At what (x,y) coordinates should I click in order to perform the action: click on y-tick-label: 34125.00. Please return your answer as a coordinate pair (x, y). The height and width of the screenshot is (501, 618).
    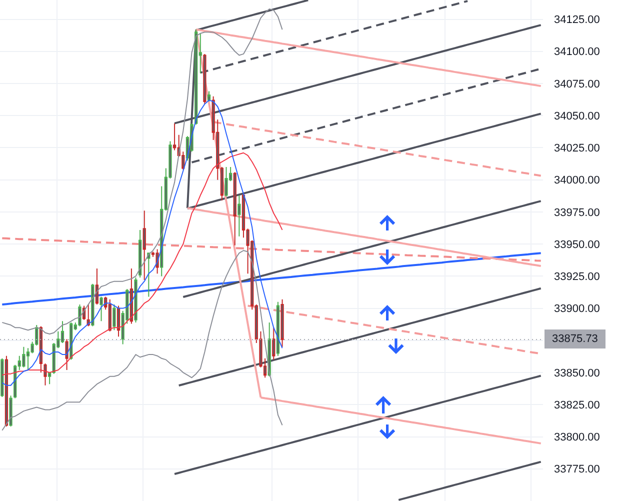
    Looking at the image, I should click on (577, 20).